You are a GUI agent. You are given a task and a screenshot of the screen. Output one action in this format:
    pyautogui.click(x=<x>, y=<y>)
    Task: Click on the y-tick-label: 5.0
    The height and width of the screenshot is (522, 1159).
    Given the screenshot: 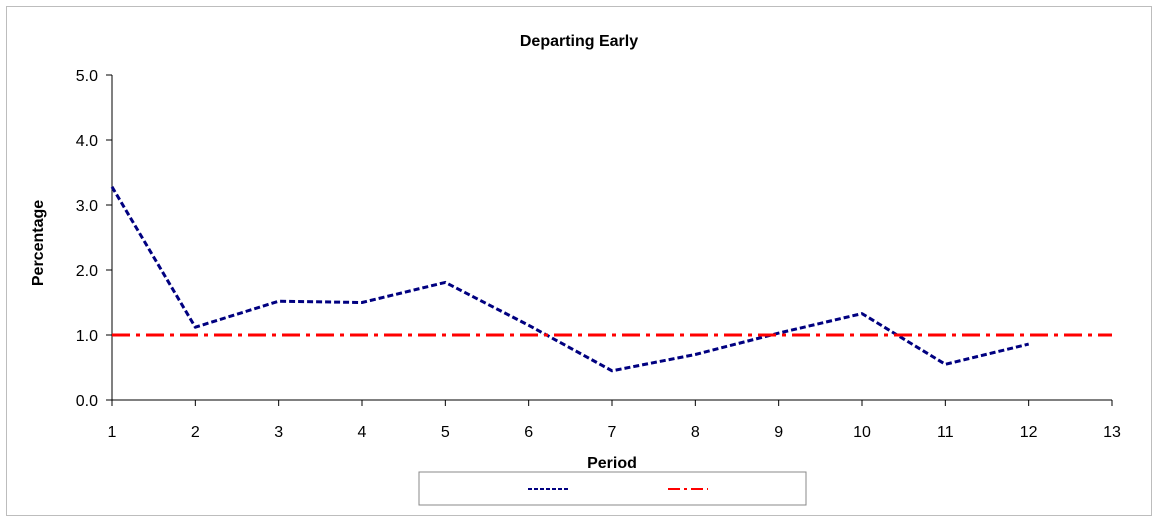 What is the action you would take?
    pyautogui.click(x=87, y=76)
    